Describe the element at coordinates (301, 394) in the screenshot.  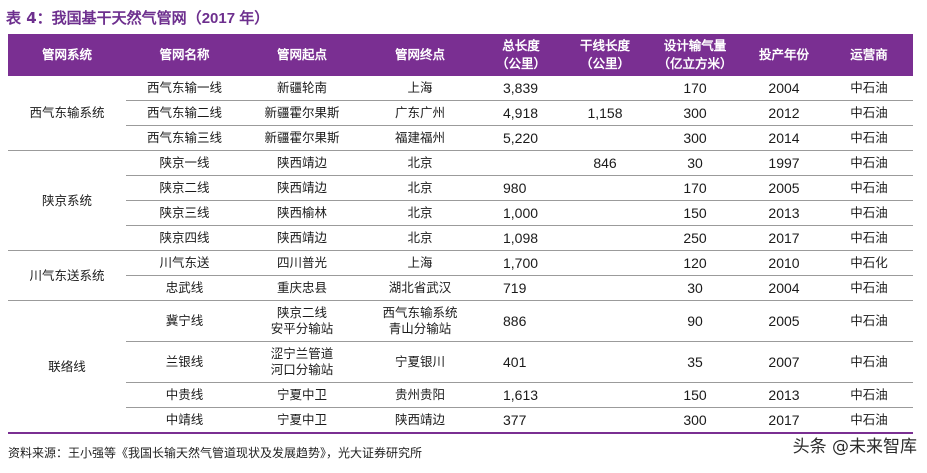
I see `start-cell-line: 宁夏中卫` at that location.